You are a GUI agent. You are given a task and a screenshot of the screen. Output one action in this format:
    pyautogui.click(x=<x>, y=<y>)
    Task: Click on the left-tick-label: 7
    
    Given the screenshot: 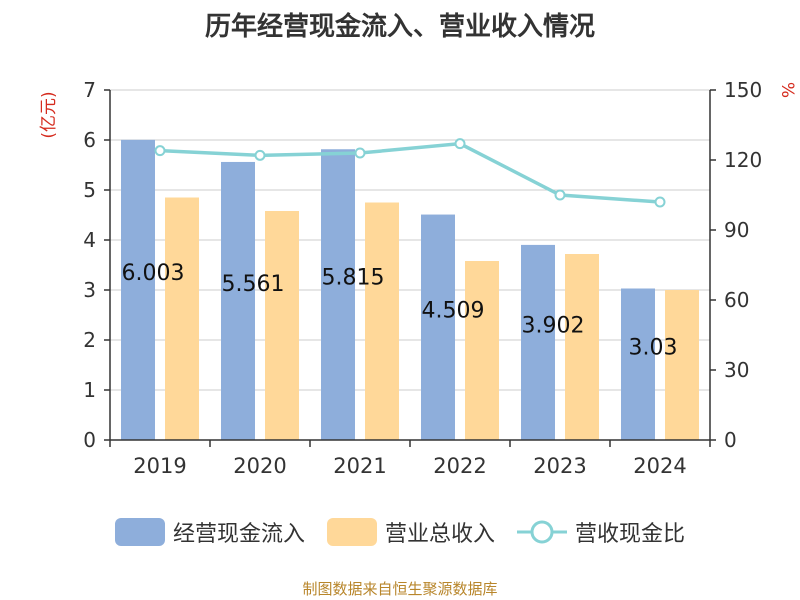 What is the action you would take?
    pyautogui.click(x=89, y=90)
    